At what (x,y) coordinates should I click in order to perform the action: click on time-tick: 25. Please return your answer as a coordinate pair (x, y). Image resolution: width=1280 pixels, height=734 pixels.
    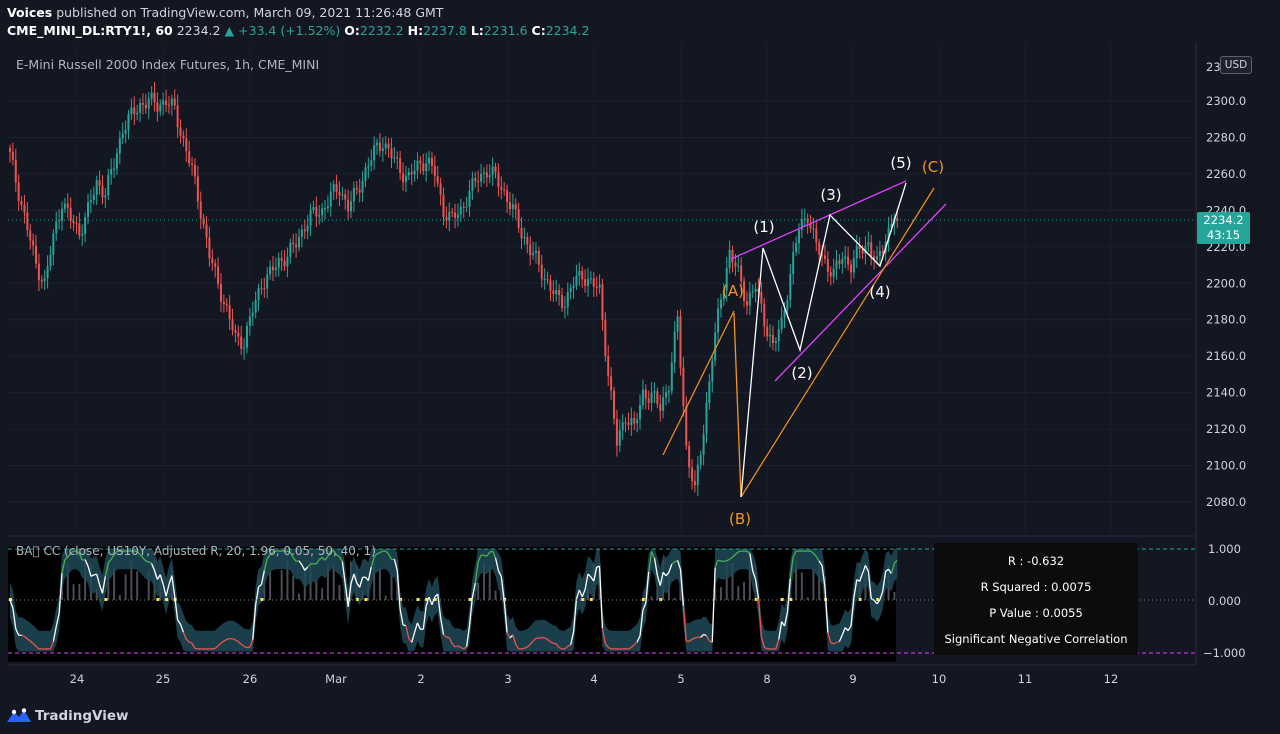
    Looking at the image, I should click on (163, 679).